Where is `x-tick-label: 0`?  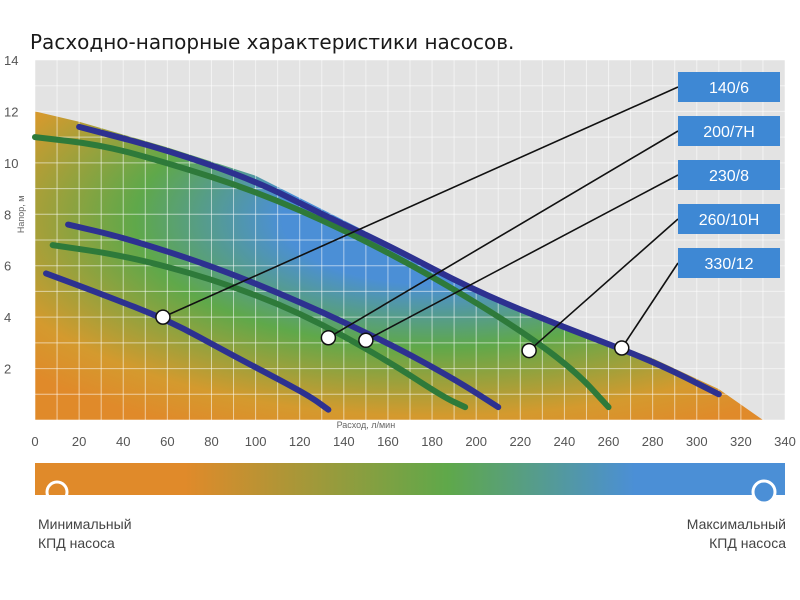
x-tick-label: 0 is located at coordinates (34, 441).